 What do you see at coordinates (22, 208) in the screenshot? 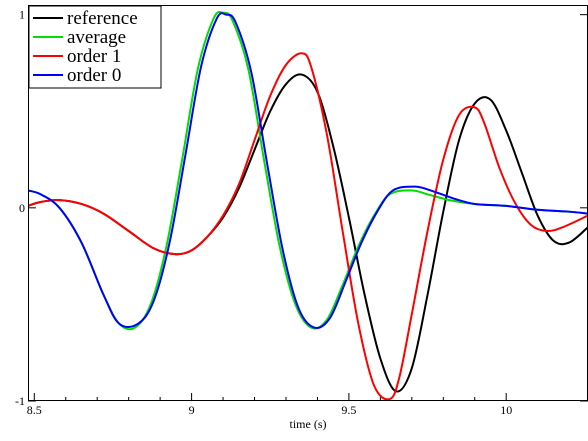
I see `y-tick-label: 0` at bounding box center [22, 208].